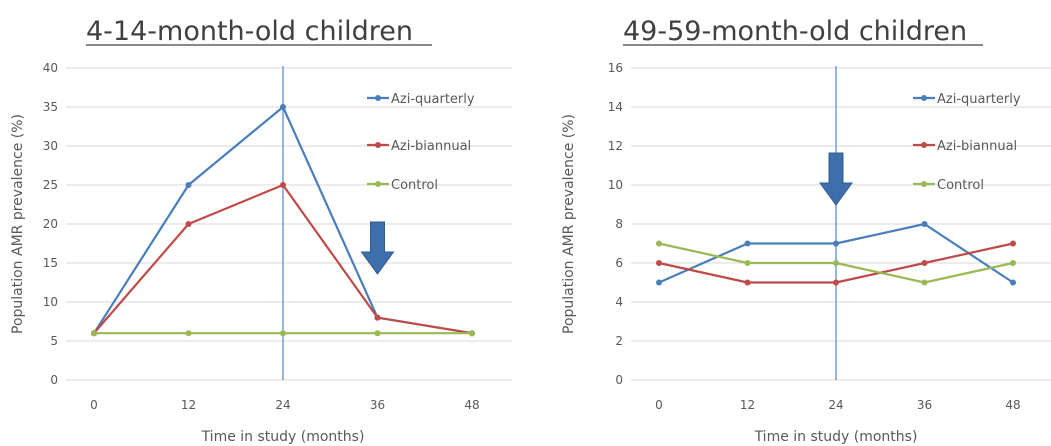 The width and height of the screenshot is (1051, 446). I want to click on y-tick-label: 8, so click(619, 224).